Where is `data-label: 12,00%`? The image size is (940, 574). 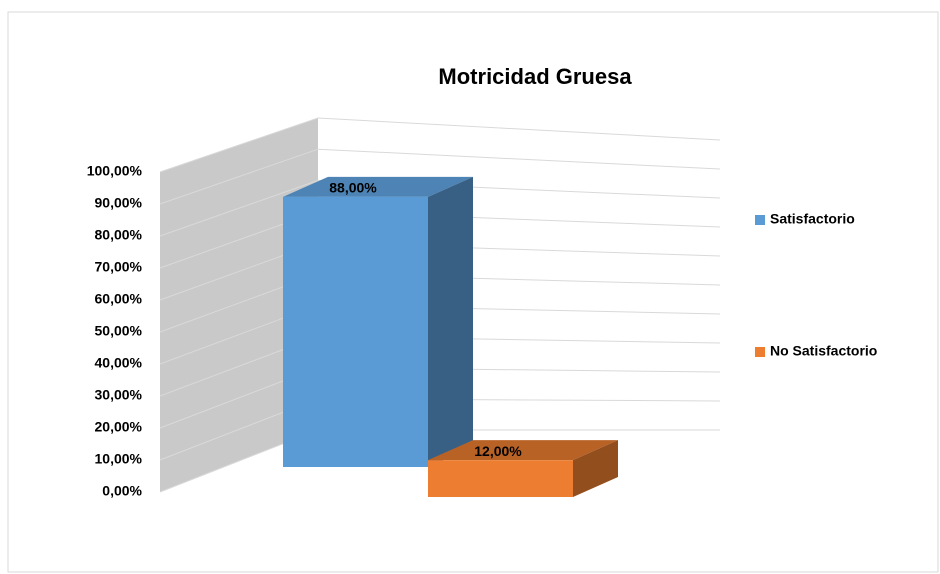 data-label: 12,00% is located at coordinates (498, 451).